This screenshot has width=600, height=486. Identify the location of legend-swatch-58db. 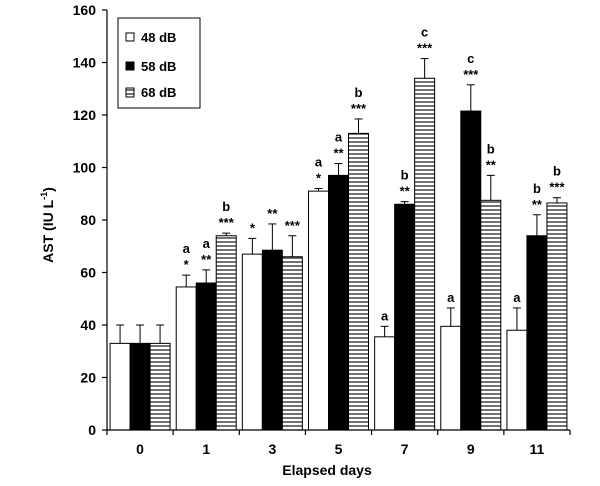
(130, 66).